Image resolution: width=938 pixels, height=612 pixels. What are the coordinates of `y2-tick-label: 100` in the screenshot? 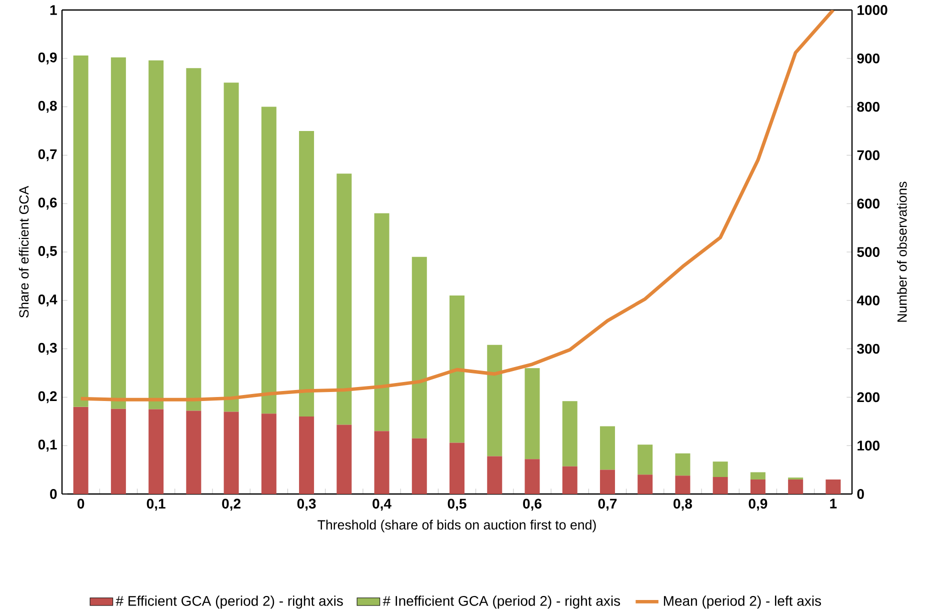 It's located at (869, 445).